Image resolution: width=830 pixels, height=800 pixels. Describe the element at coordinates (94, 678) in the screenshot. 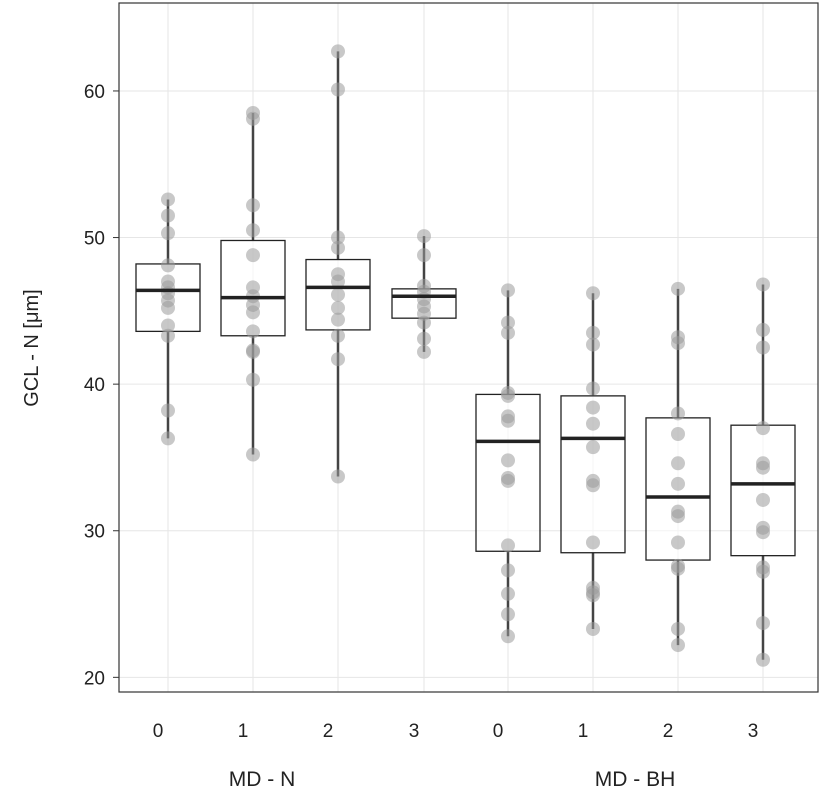

I see `y-tick-label: 20` at that location.